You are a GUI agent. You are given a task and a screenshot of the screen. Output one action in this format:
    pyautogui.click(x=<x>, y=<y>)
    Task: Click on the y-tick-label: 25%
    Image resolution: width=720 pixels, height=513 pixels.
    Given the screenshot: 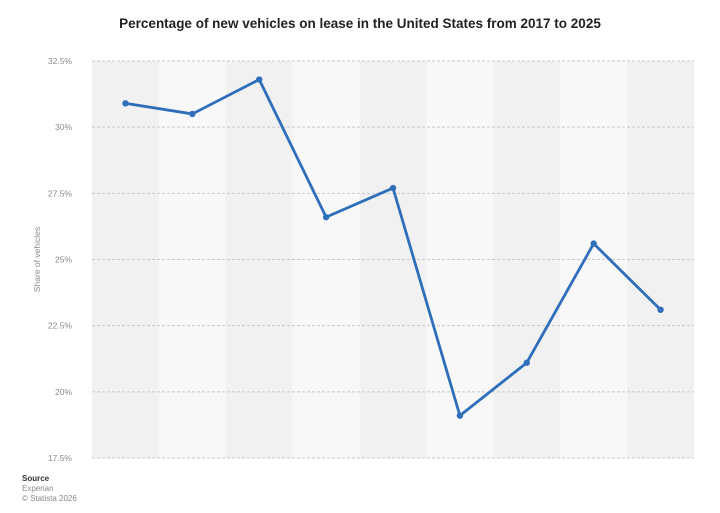 What is the action you would take?
    pyautogui.click(x=63, y=260)
    